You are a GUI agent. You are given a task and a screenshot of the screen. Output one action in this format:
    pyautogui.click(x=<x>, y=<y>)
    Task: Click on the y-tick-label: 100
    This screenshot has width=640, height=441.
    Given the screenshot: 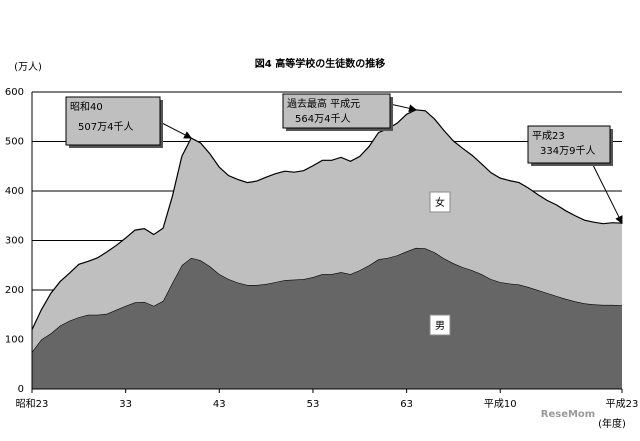 What is the action you would take?
    pyautogui.click(x=14, y=340)
    